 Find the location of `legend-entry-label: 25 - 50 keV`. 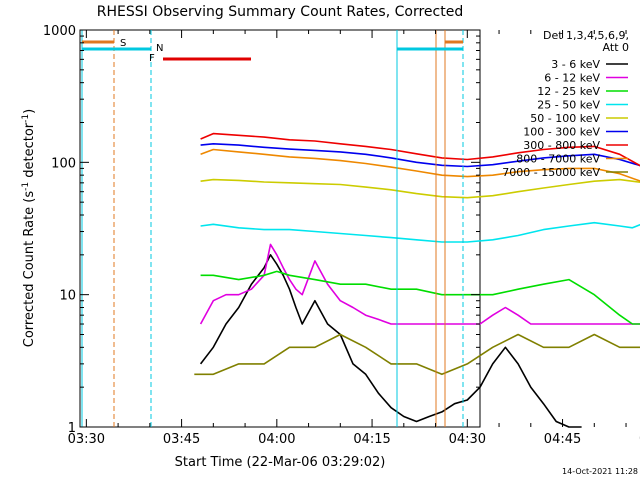

legend-entry-label: 25 - 50 keV is located at coordinates (568, 105).